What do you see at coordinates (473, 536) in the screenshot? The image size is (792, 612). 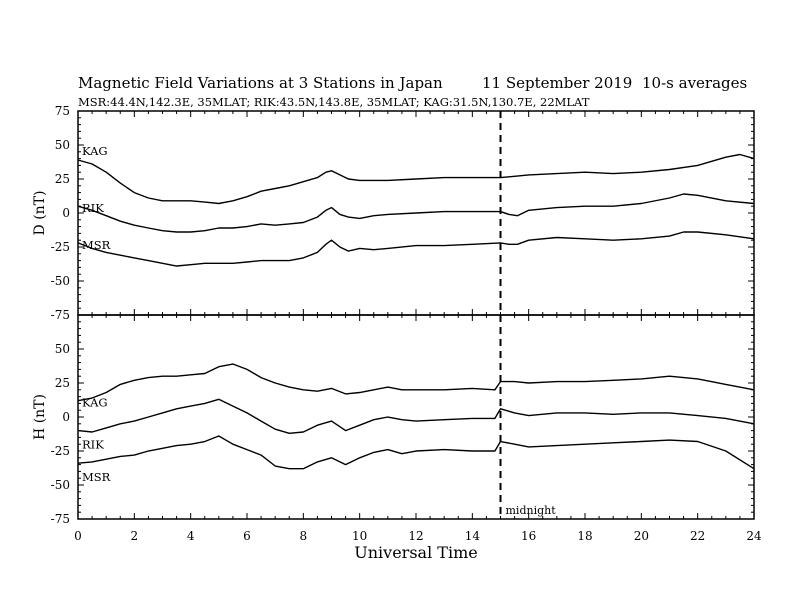 I see `x-tick-label: 14` at bounding box center [473, 536].